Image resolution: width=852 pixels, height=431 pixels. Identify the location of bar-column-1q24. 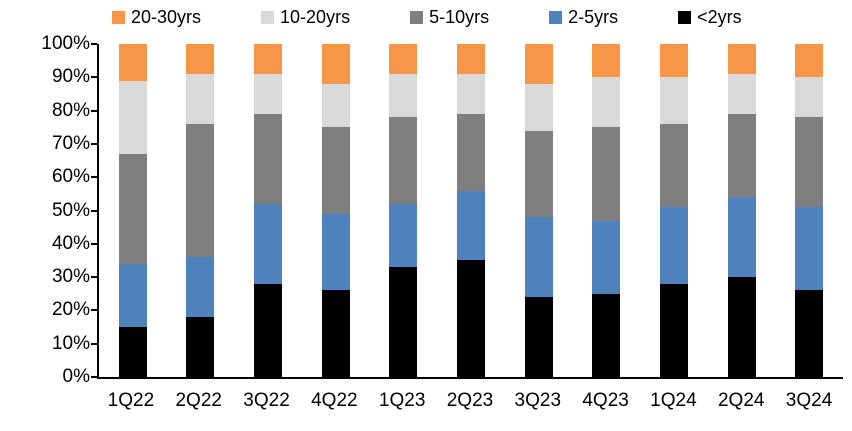
(674, 210).